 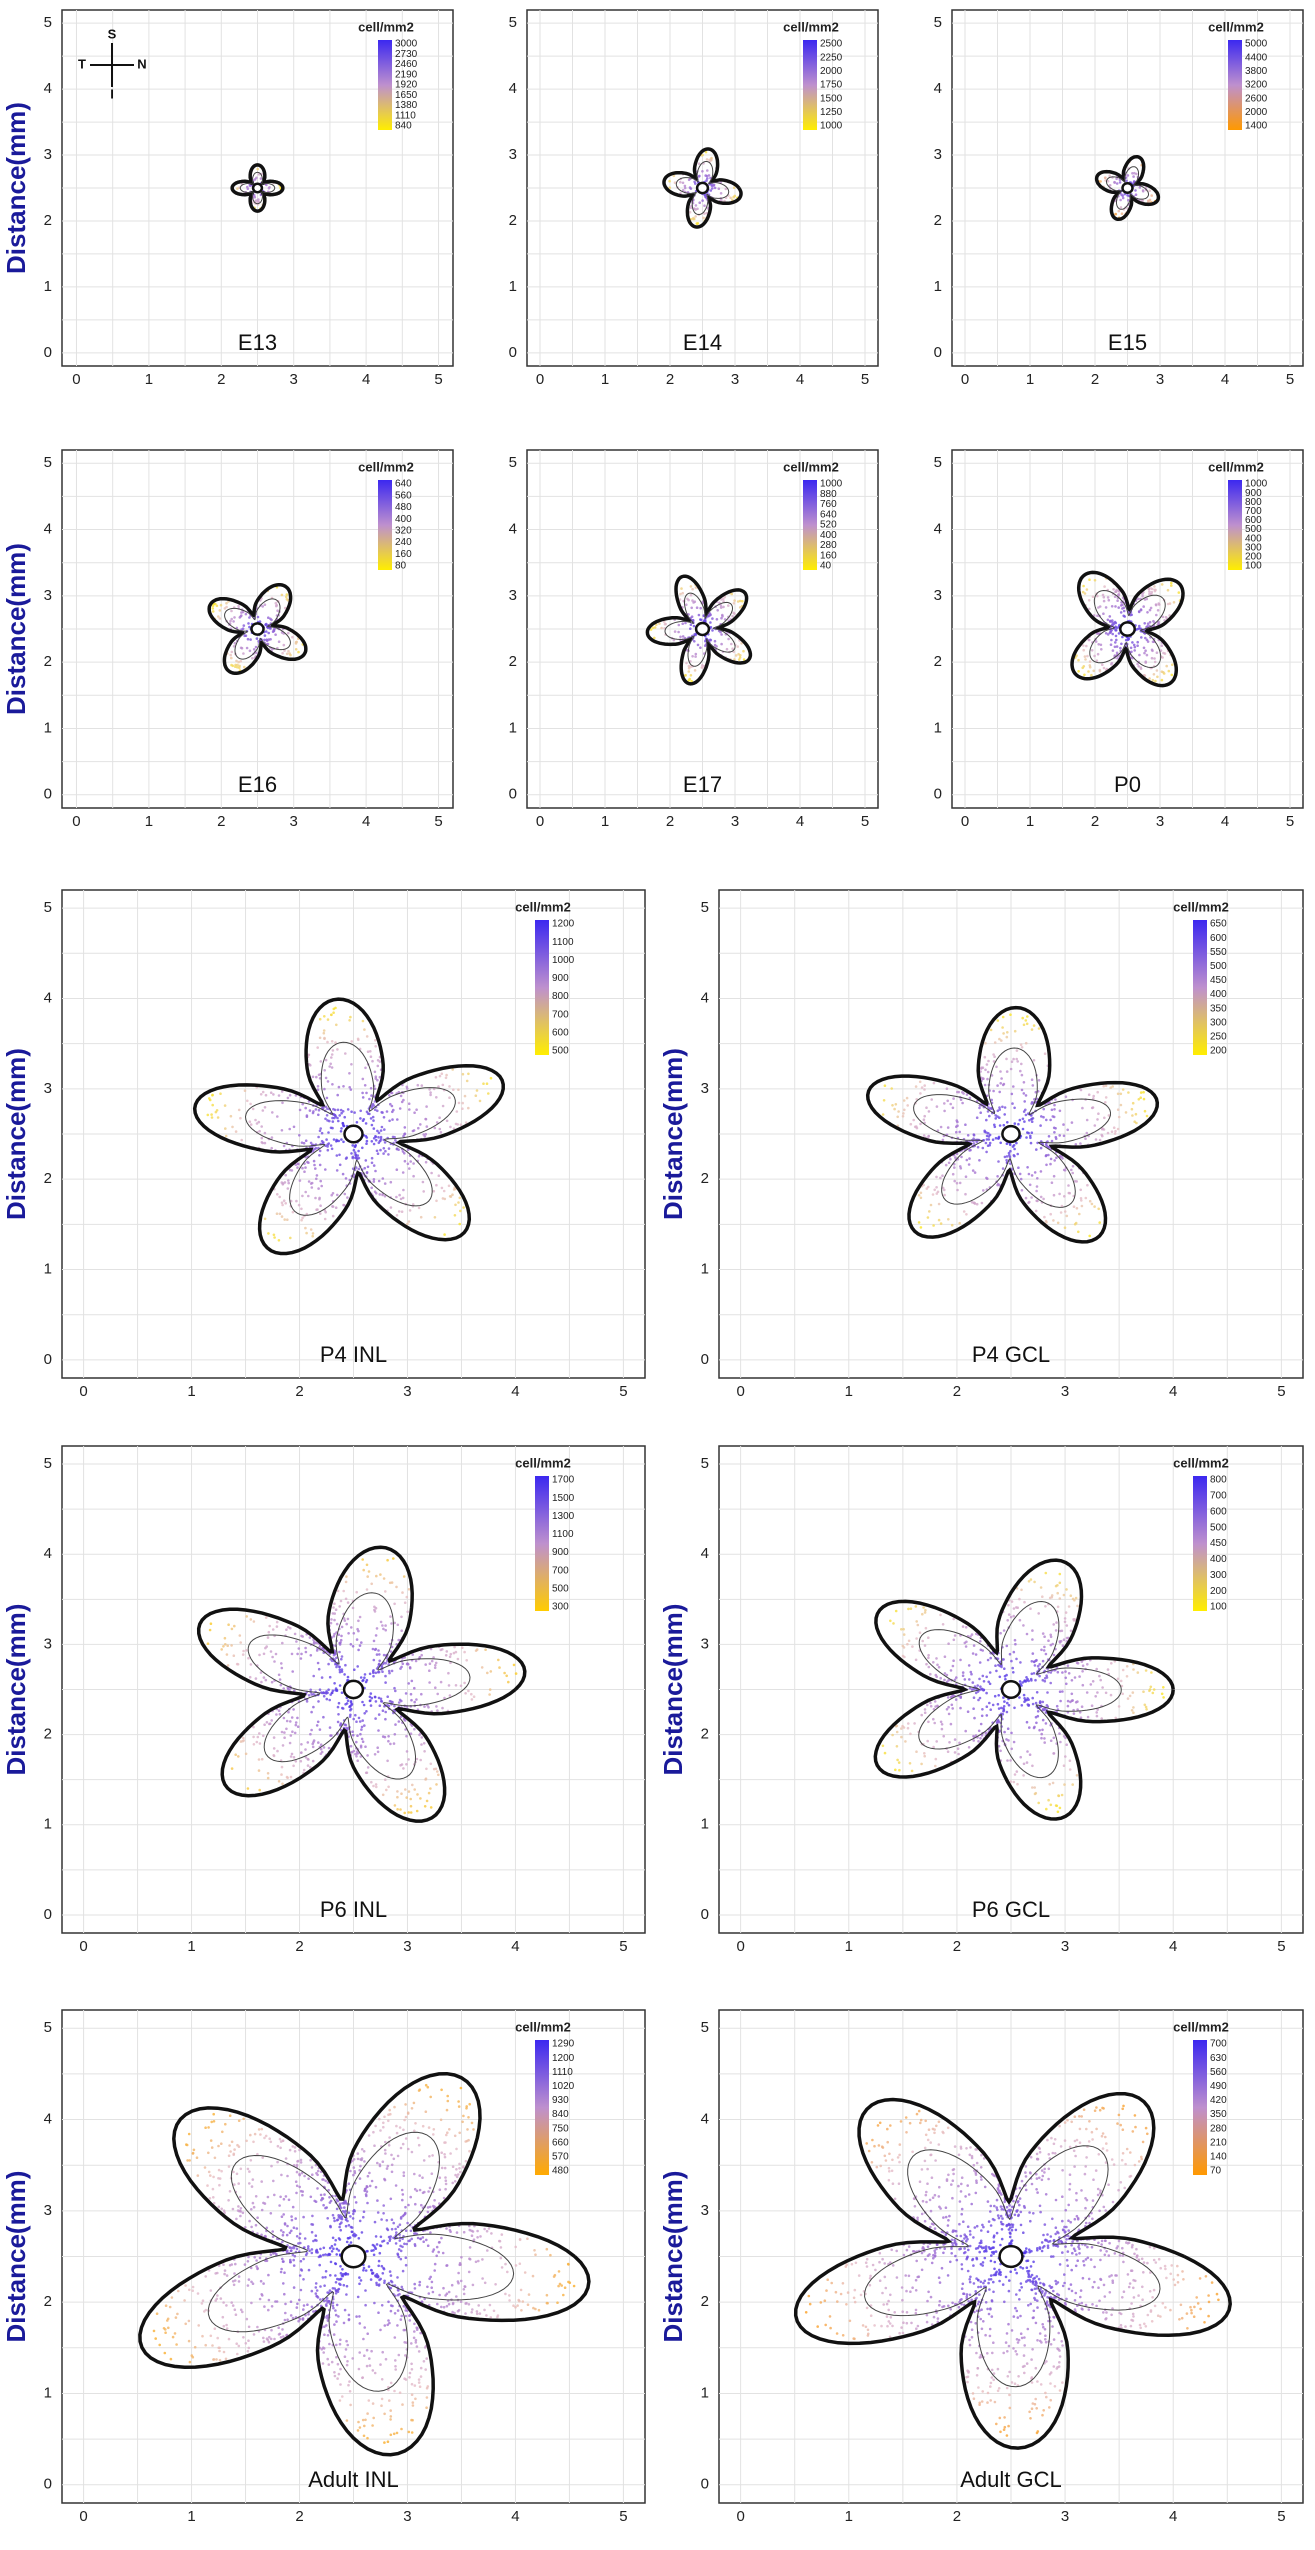 I want to click on y-tick-label: 4, so click(x=705, y=1553).